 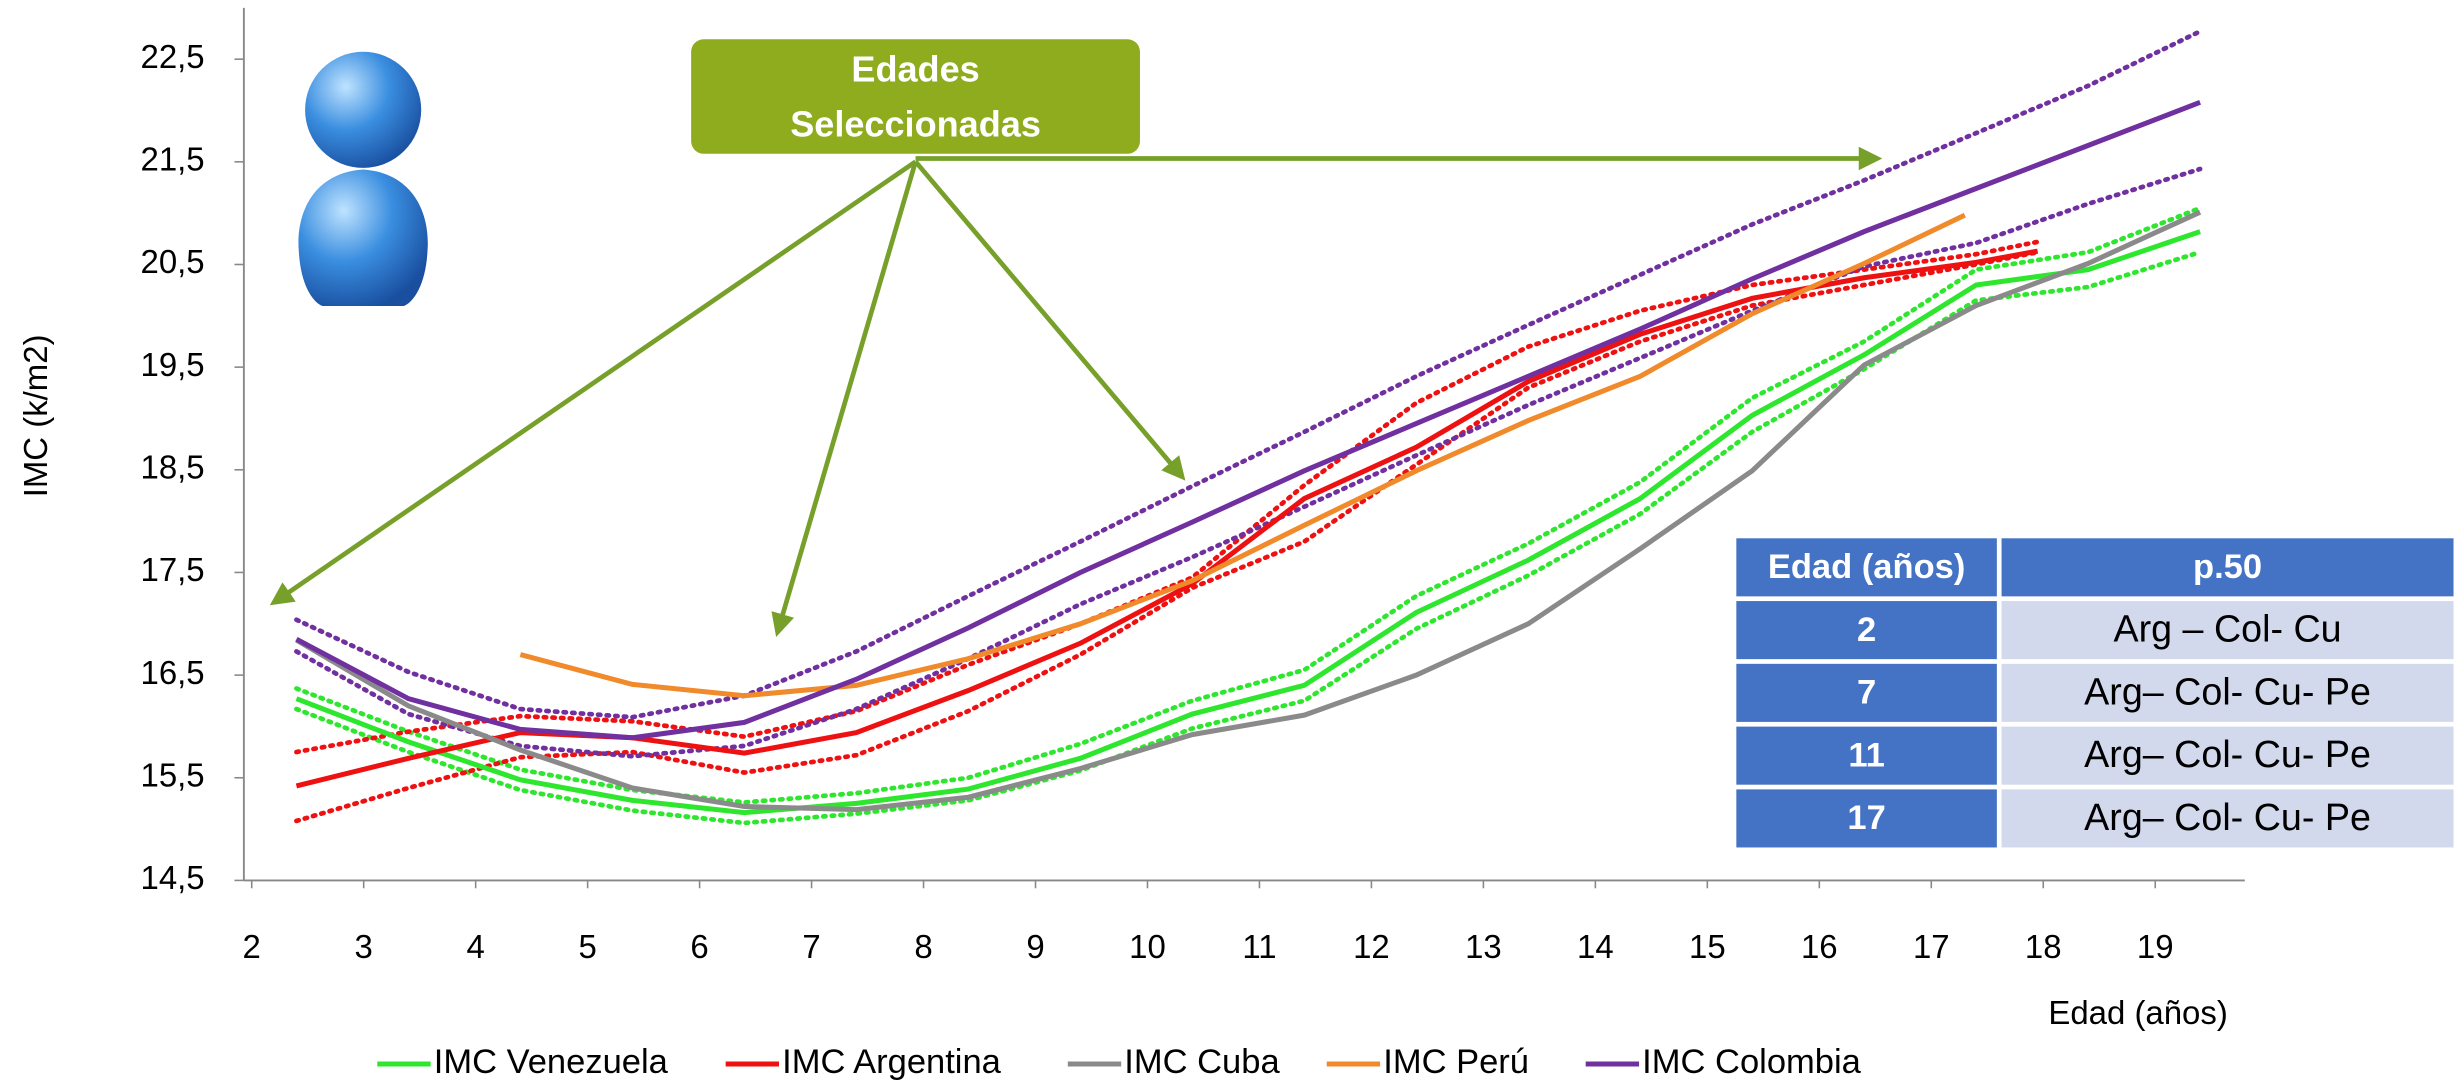 What do you see at coordinates (1595, 946) in the screenshot?
I see `x-tick-label: 14` at bounding box center [1595, 946].